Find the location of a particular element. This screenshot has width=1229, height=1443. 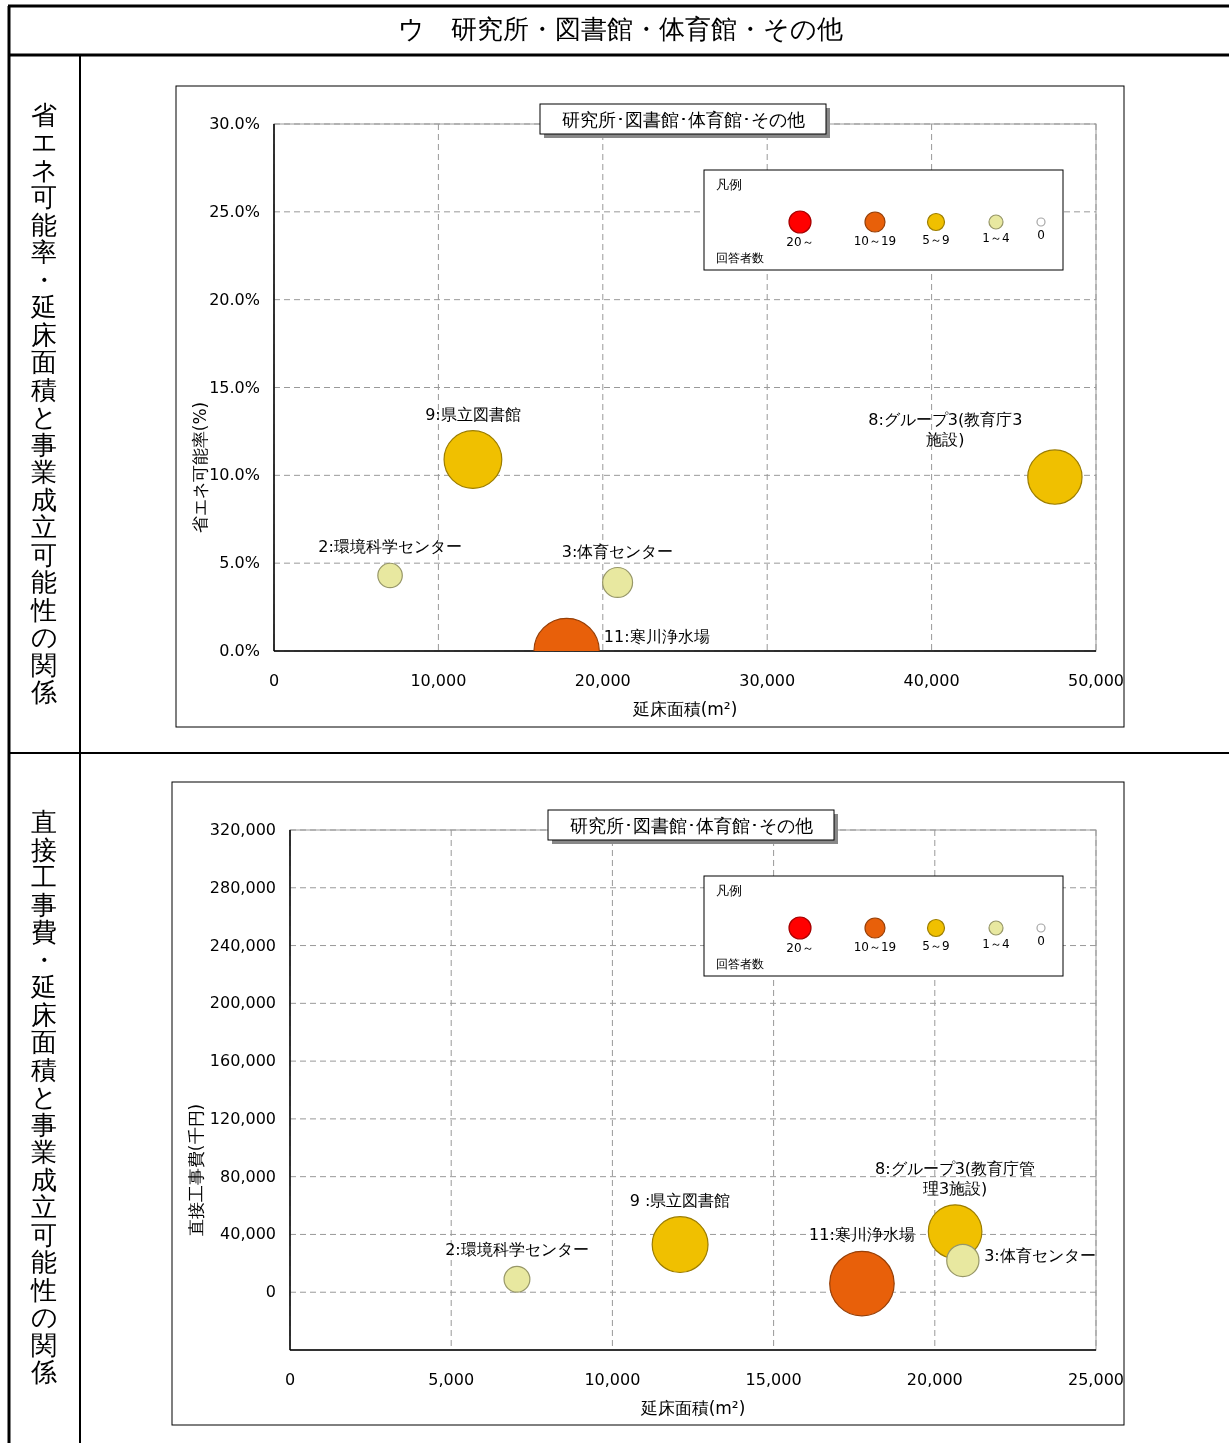

x-tick-label: 25,000 is located at coordinates (1096, 1379).